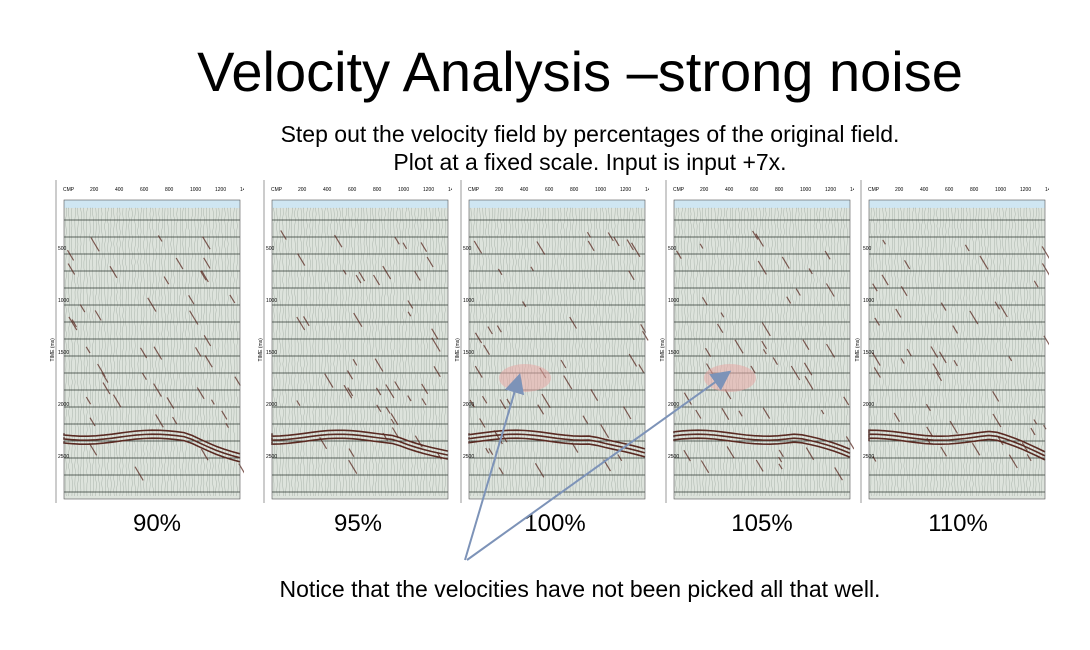 The image size is (1090, 650). Describe the element at coordinates (157, 523) in the screenshot. I see `panel-caption: 90%` at that location.